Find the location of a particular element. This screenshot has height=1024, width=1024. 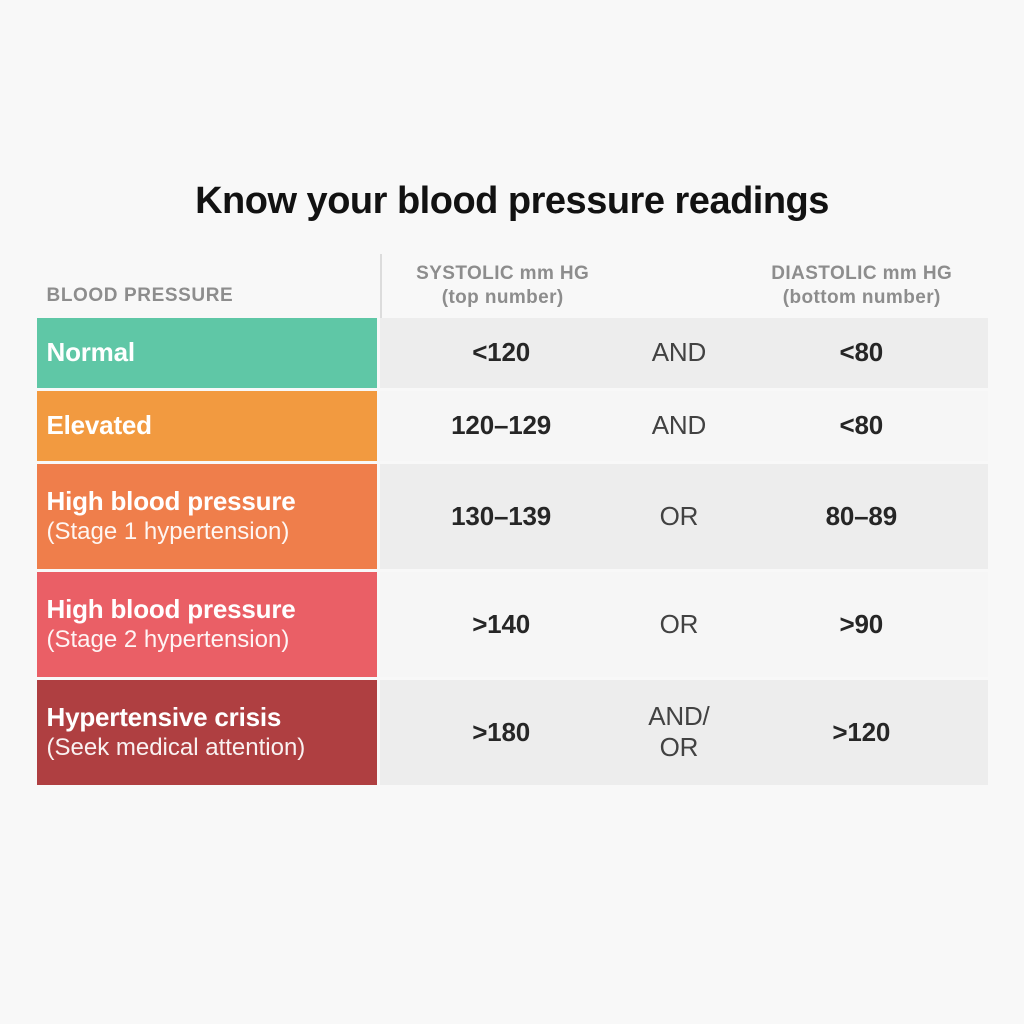

category-label: Normal is located at coordinates (91, 352).